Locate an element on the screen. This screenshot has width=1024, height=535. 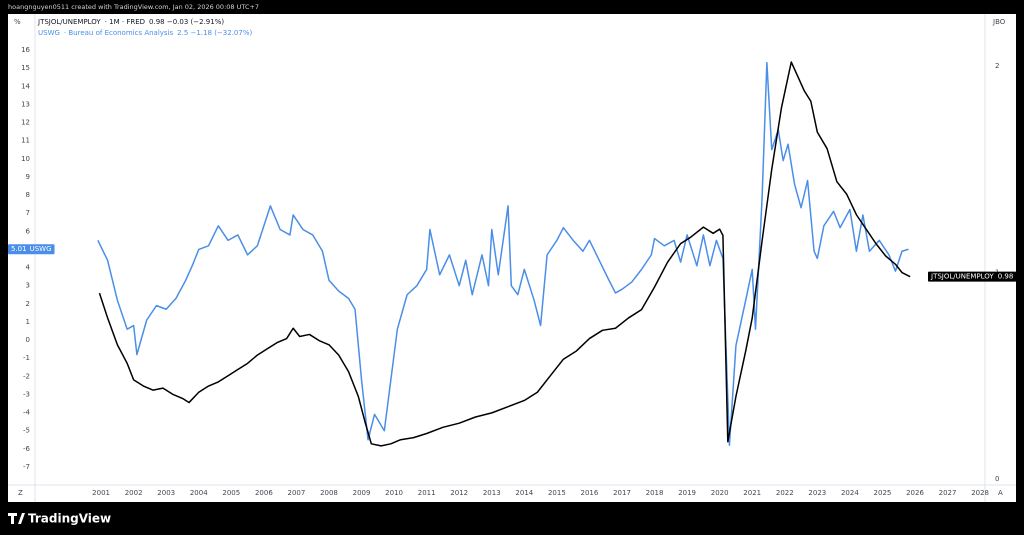
x-tick-label: 2026 is located at coordinates (915, 493).